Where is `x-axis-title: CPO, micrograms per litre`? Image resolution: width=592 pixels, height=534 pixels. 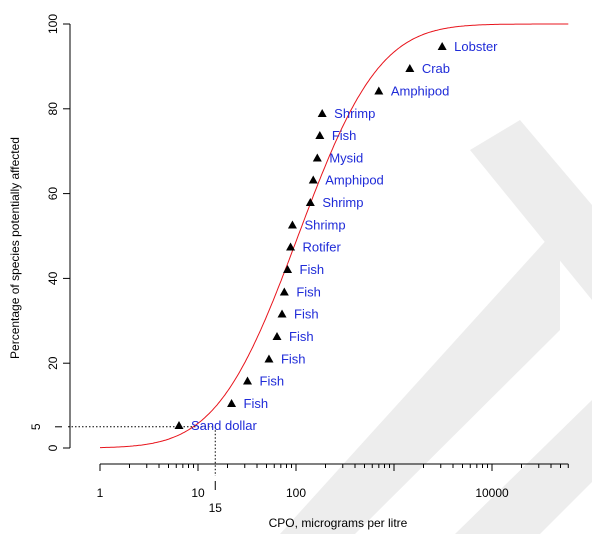
x-axis-title: CPO, micrograms per litre is located at coordinates (338, 523).